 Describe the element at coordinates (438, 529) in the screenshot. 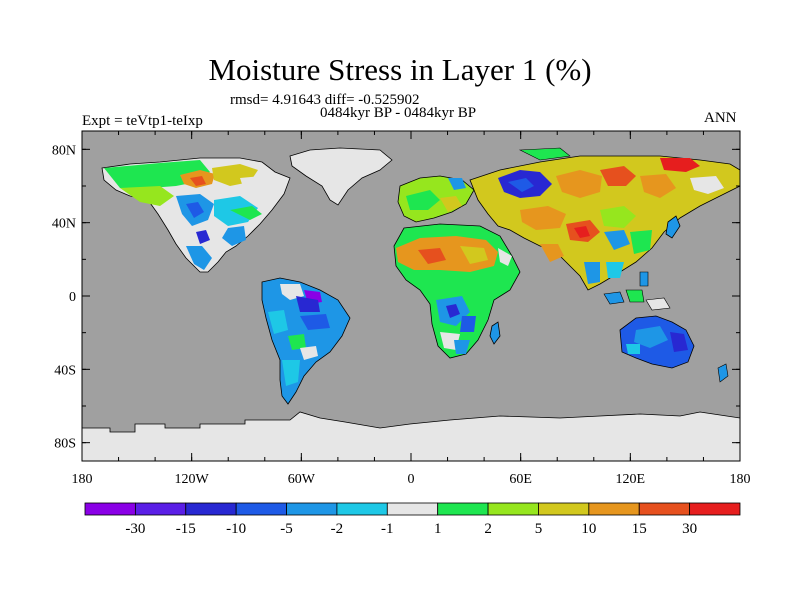

I see `colorbar-label: 1` at that location.